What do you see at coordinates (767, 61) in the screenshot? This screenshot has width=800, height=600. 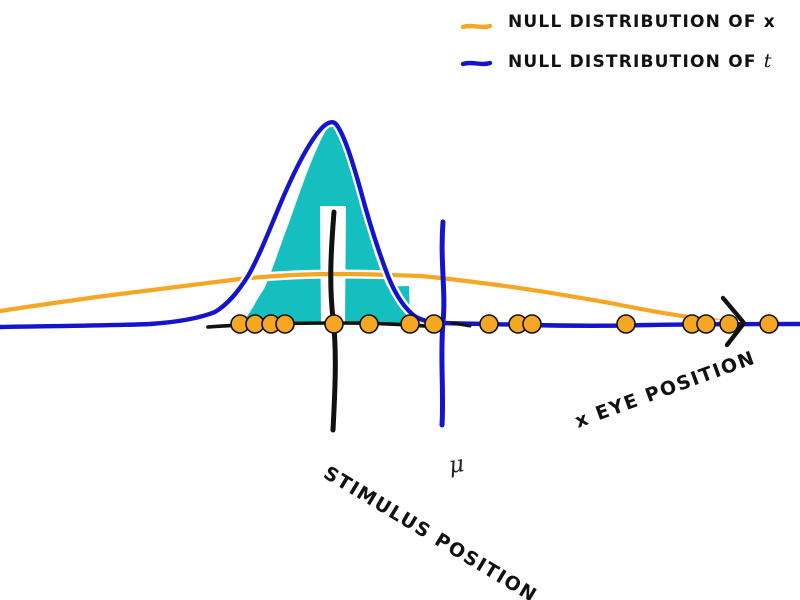 I see `legend-label-t-symbol: t` at bounding box center [767, 61].